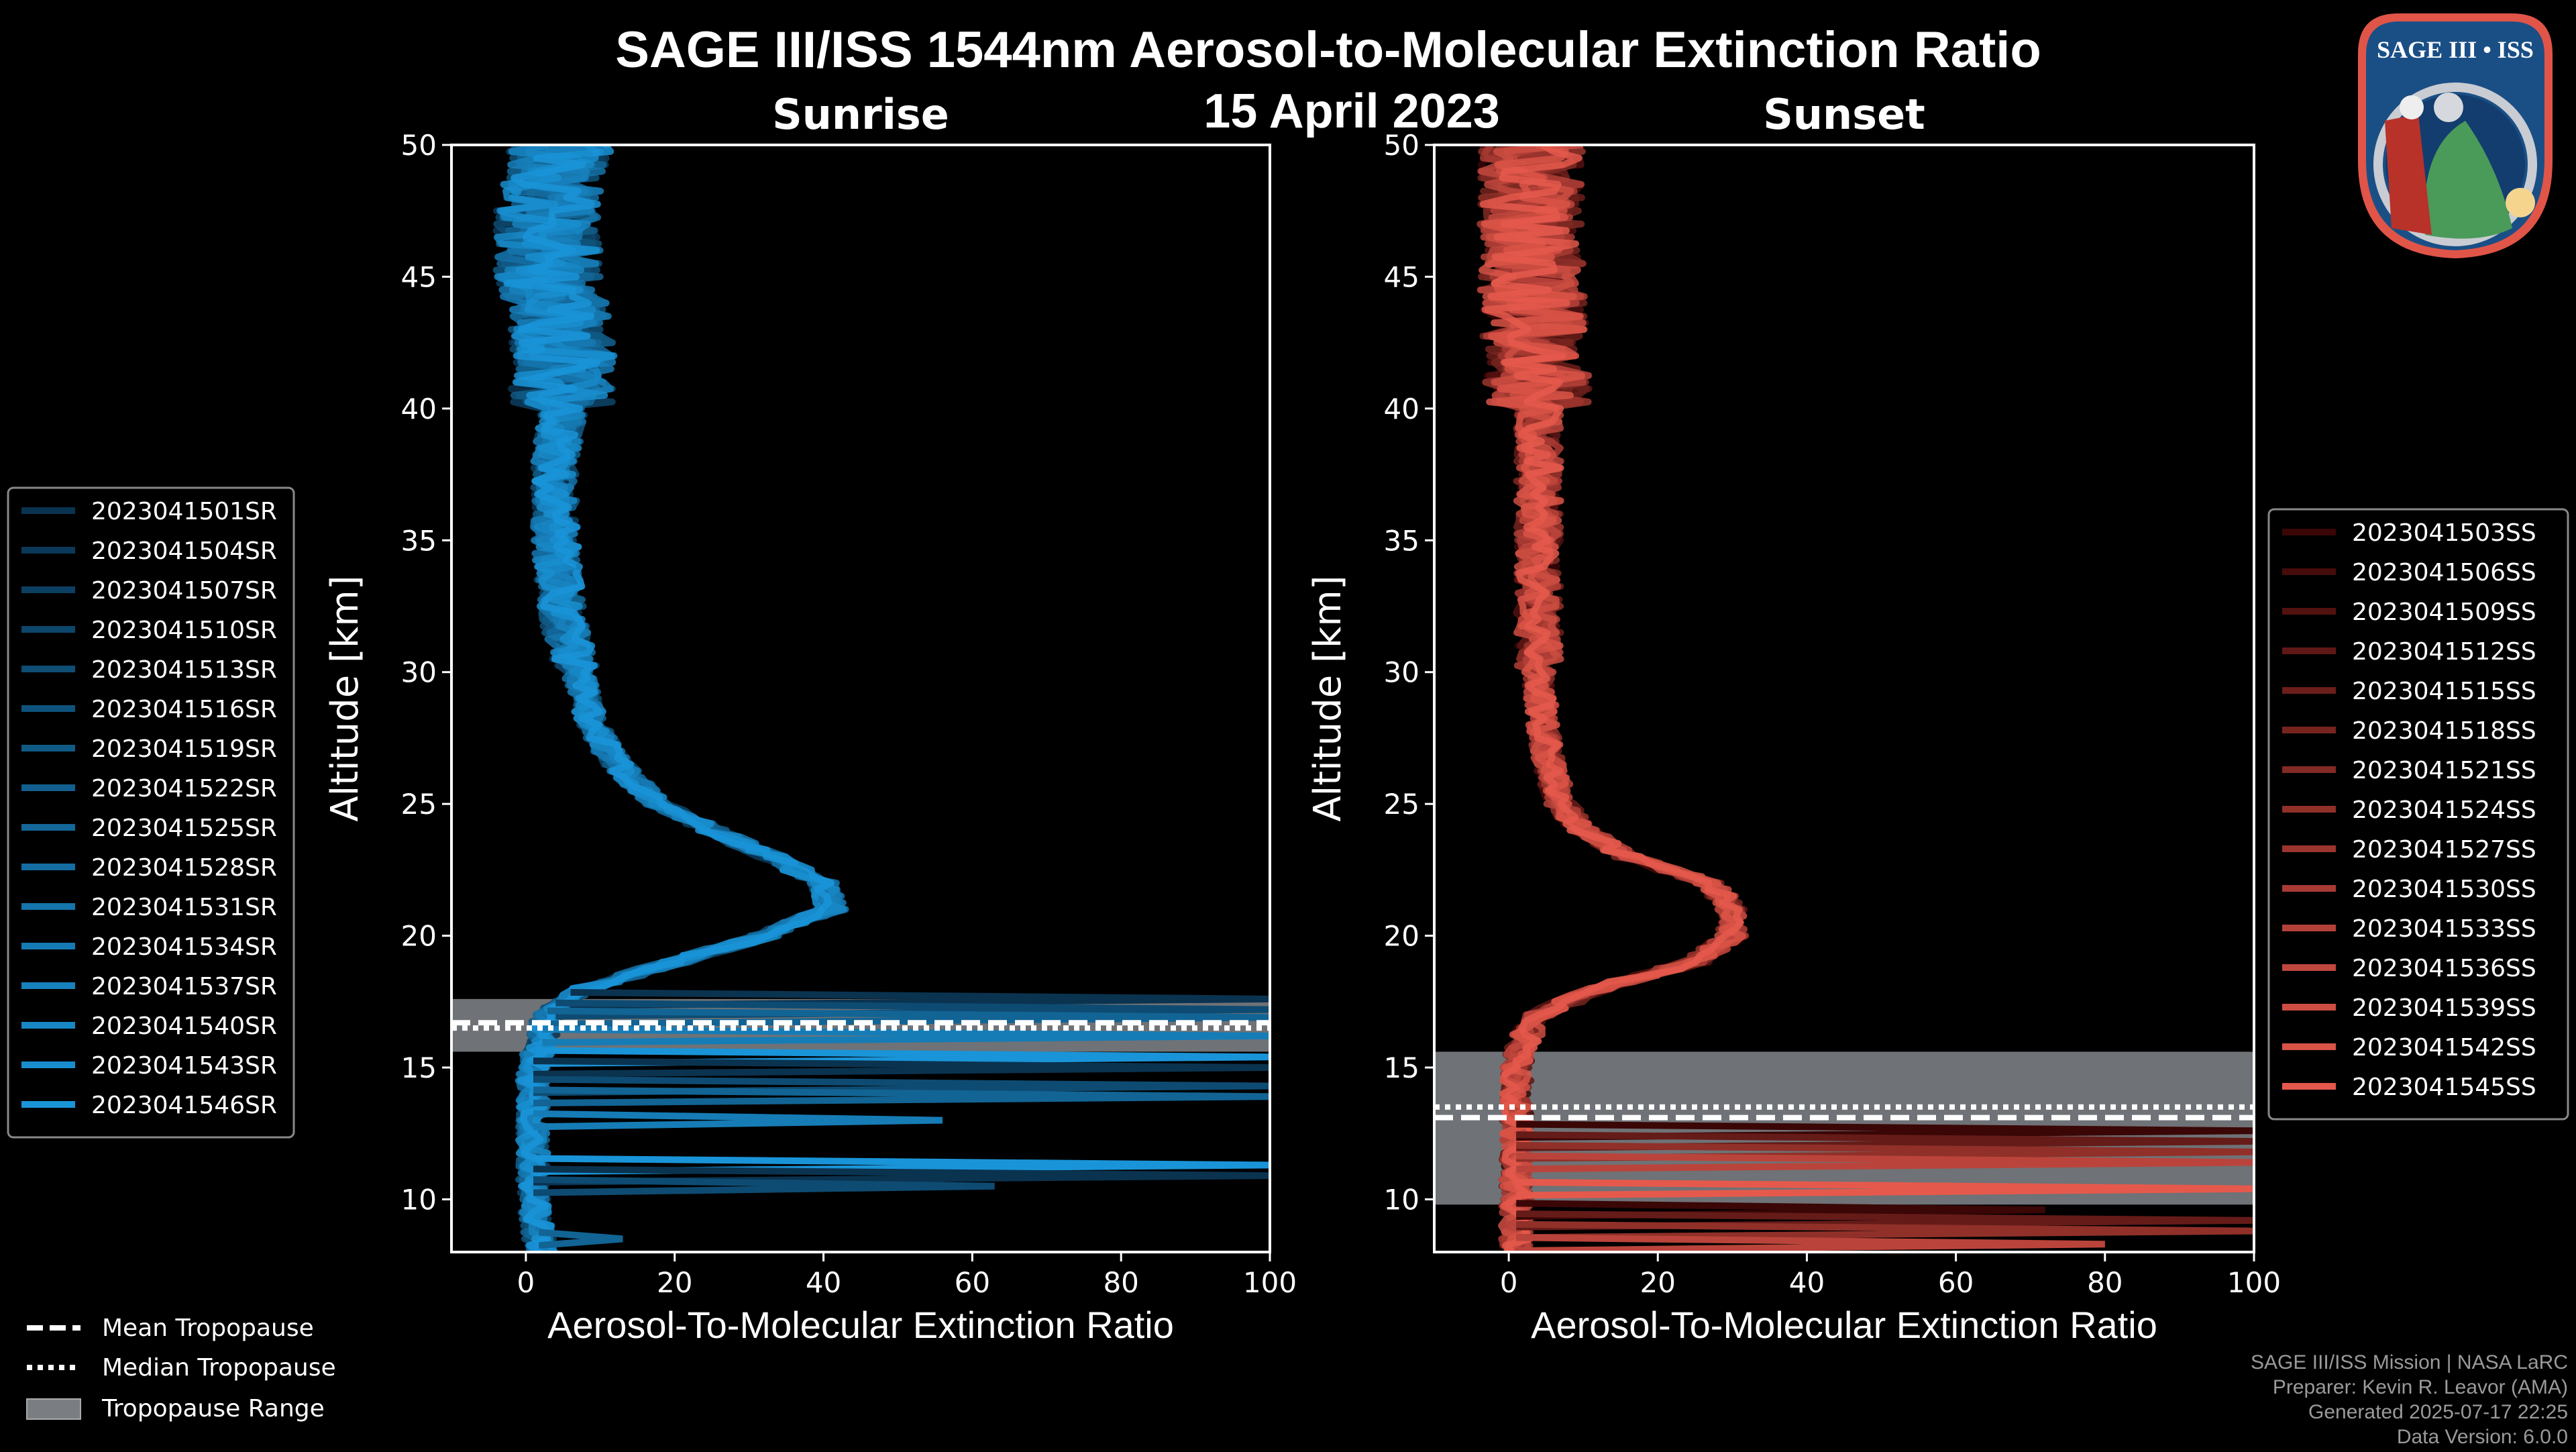 The width and height of the screenshot is (2576, 1452). What do you see at coordinates (2444, 1008) in the screenshot?
I see `legend-label: 2023041539SS` at bounding box center [2444, 1008].